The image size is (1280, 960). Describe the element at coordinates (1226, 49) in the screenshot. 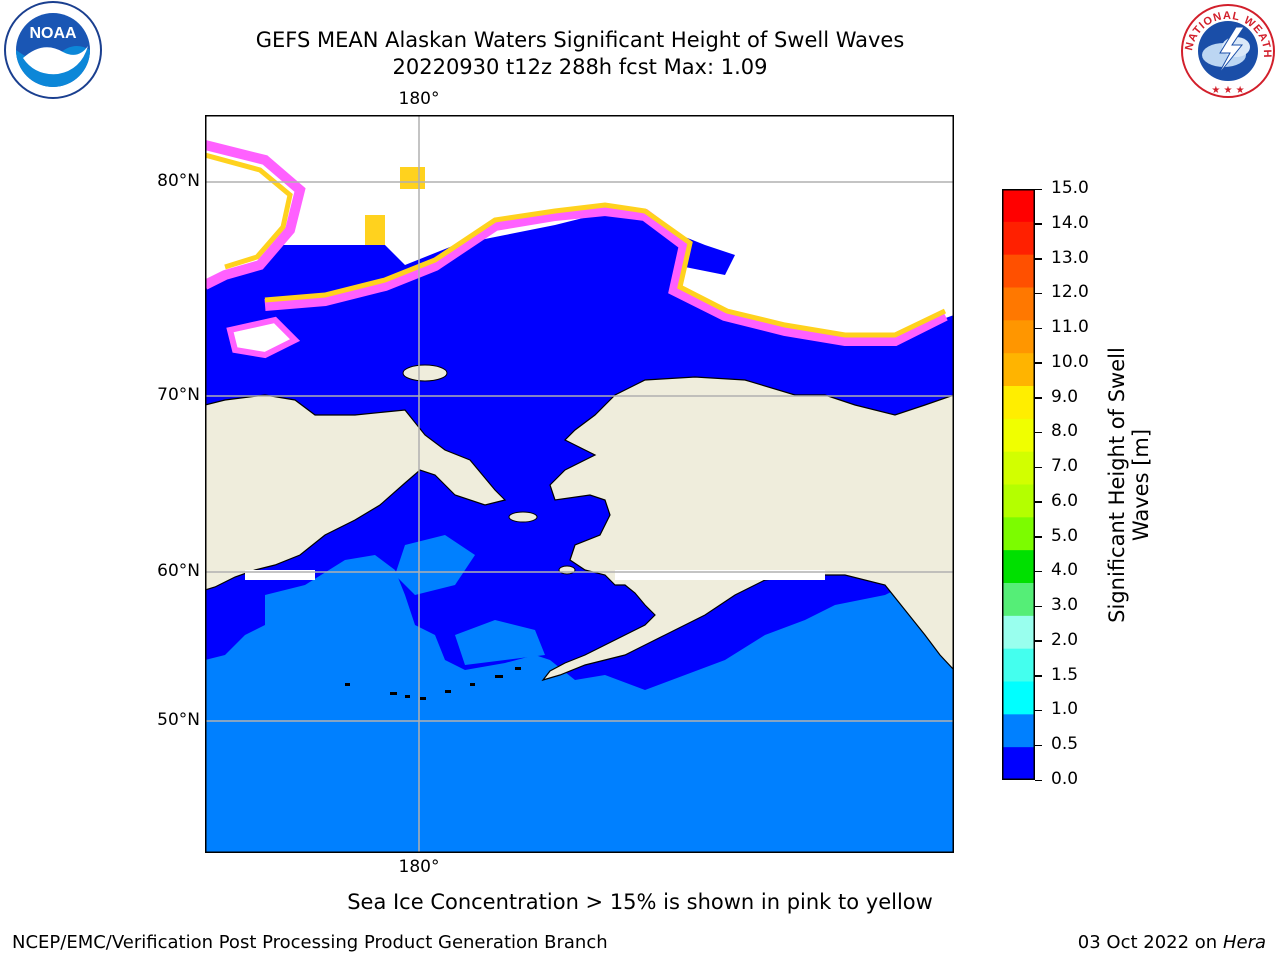

I see `nws-logo: NATIONAL WEATHER SERVICE ★ ★ ★` at that location.